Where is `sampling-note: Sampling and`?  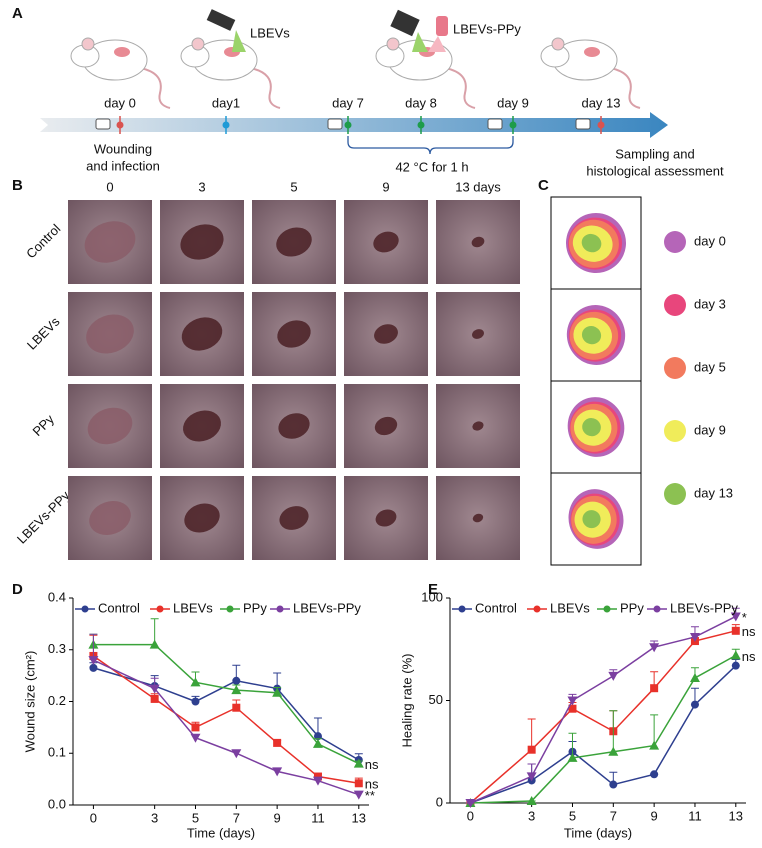
sampling-note: Sampling and is located at coordinates (655, 153).